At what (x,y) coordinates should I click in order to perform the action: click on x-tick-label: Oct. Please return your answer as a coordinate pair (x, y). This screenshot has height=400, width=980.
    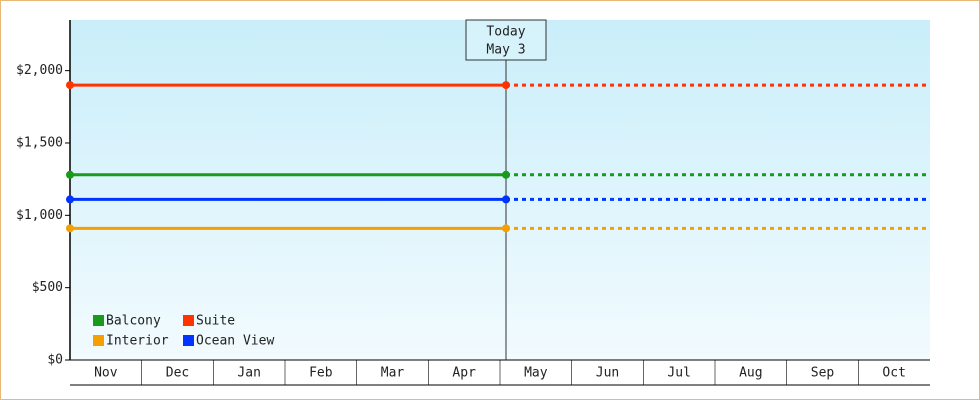
    Looking at the image, I should click on (893, 373).